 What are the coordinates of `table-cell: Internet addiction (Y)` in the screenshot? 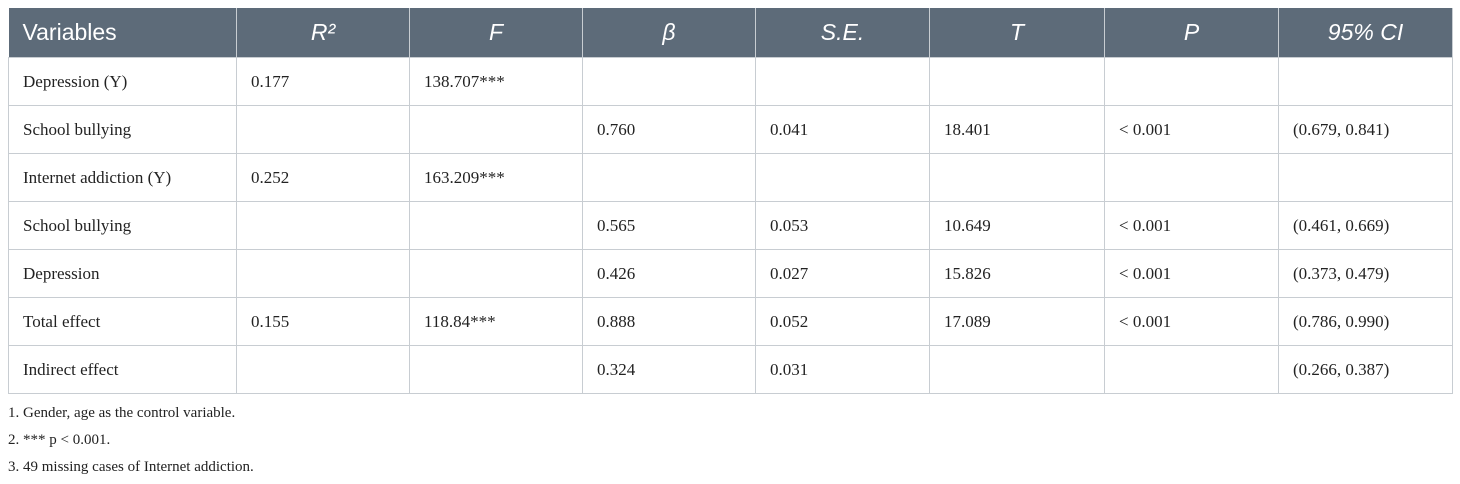 It's located at (122, 177).